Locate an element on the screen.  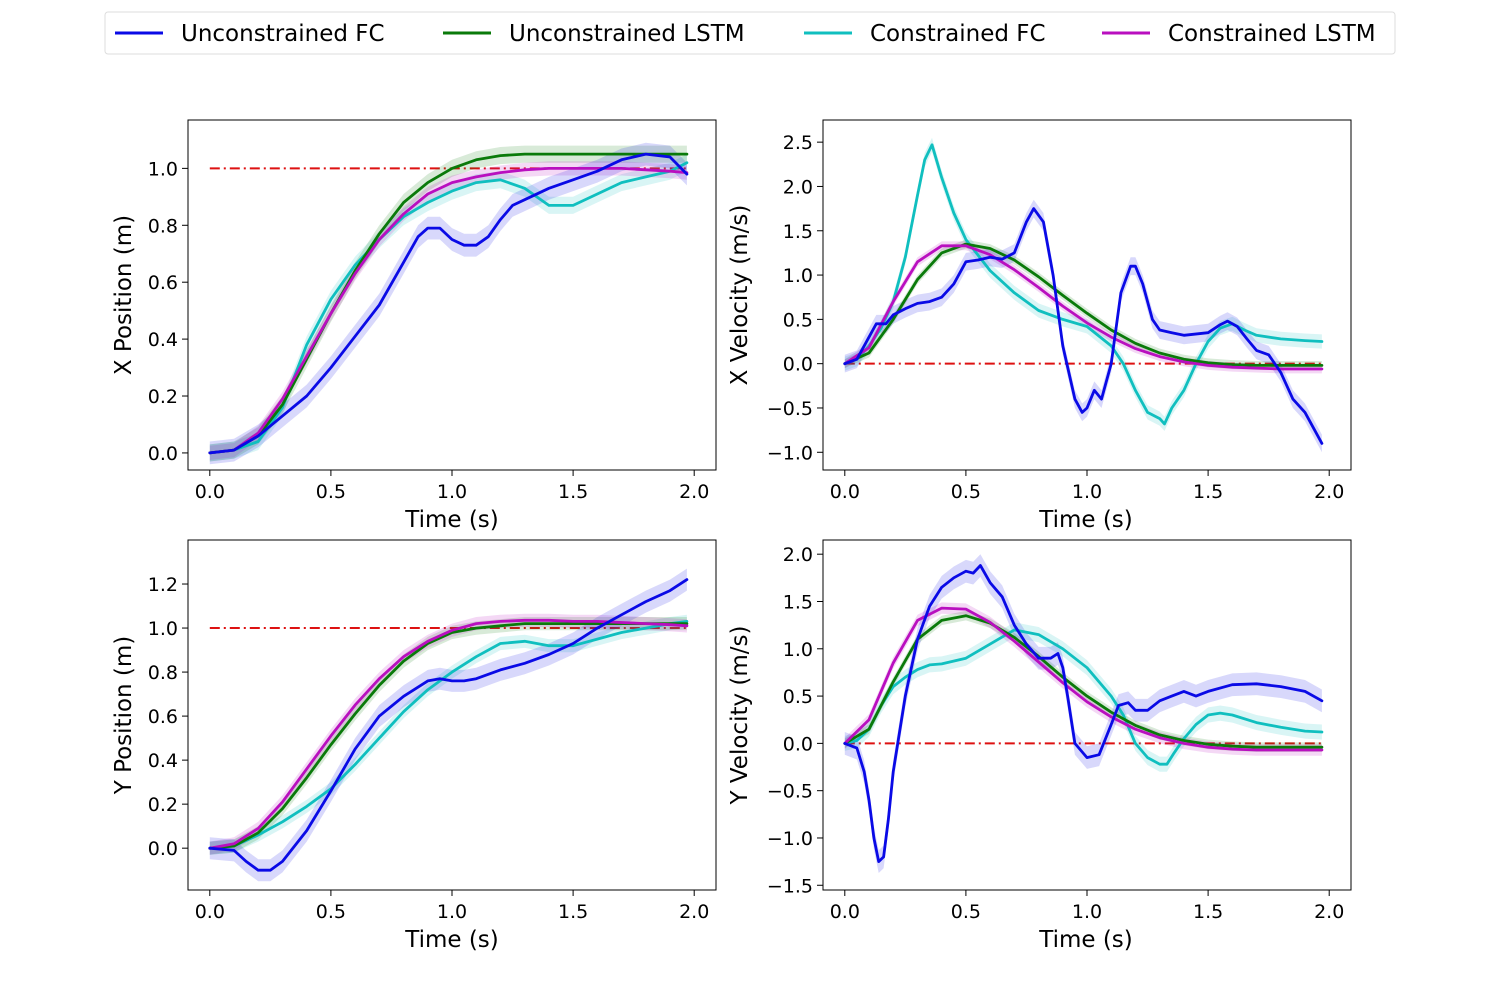
x-velocity-line-constrained-fc is located at coordinates (1083, 284).